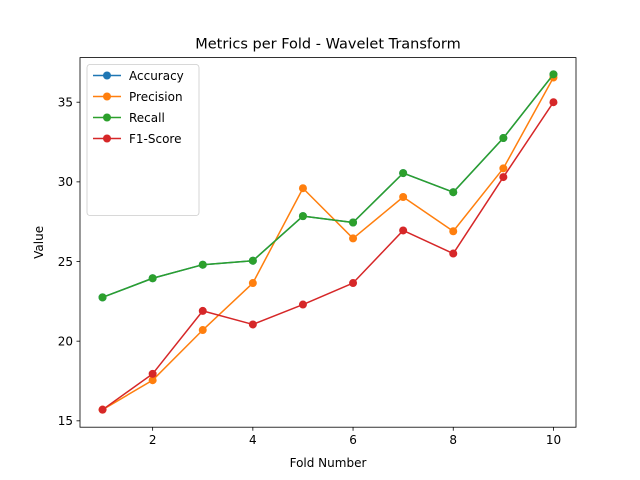 This screenshot has width=640, height=480. I want to click on chart-title: Metrics per Fold - Wavelet Transform, so click(327, 45).